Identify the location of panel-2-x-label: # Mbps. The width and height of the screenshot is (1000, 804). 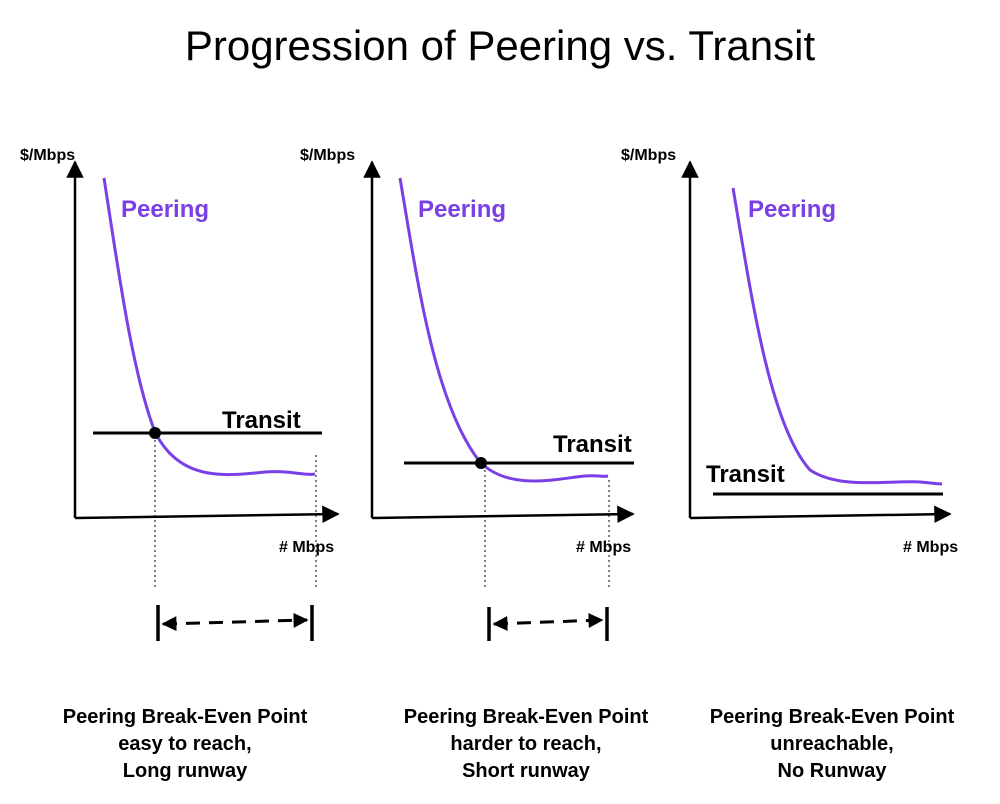
(603, 547).